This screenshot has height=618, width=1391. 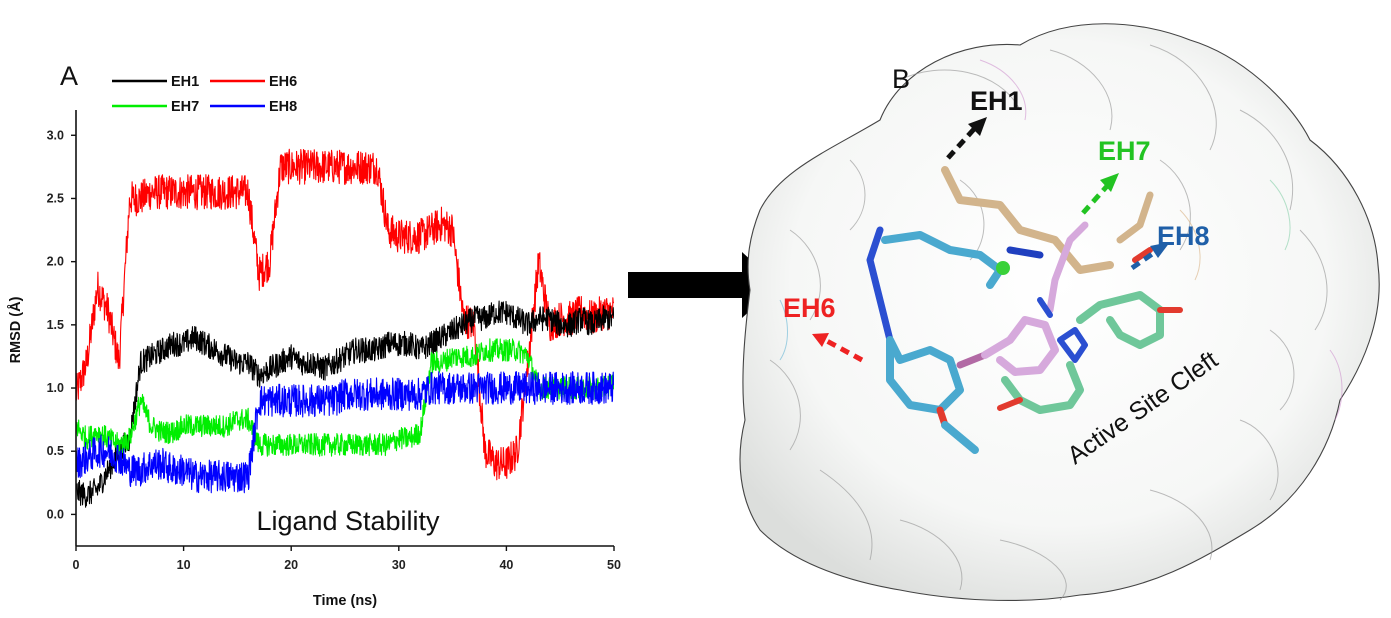 I want to click on label-eh1: EH1, so click(x=996, y=101).